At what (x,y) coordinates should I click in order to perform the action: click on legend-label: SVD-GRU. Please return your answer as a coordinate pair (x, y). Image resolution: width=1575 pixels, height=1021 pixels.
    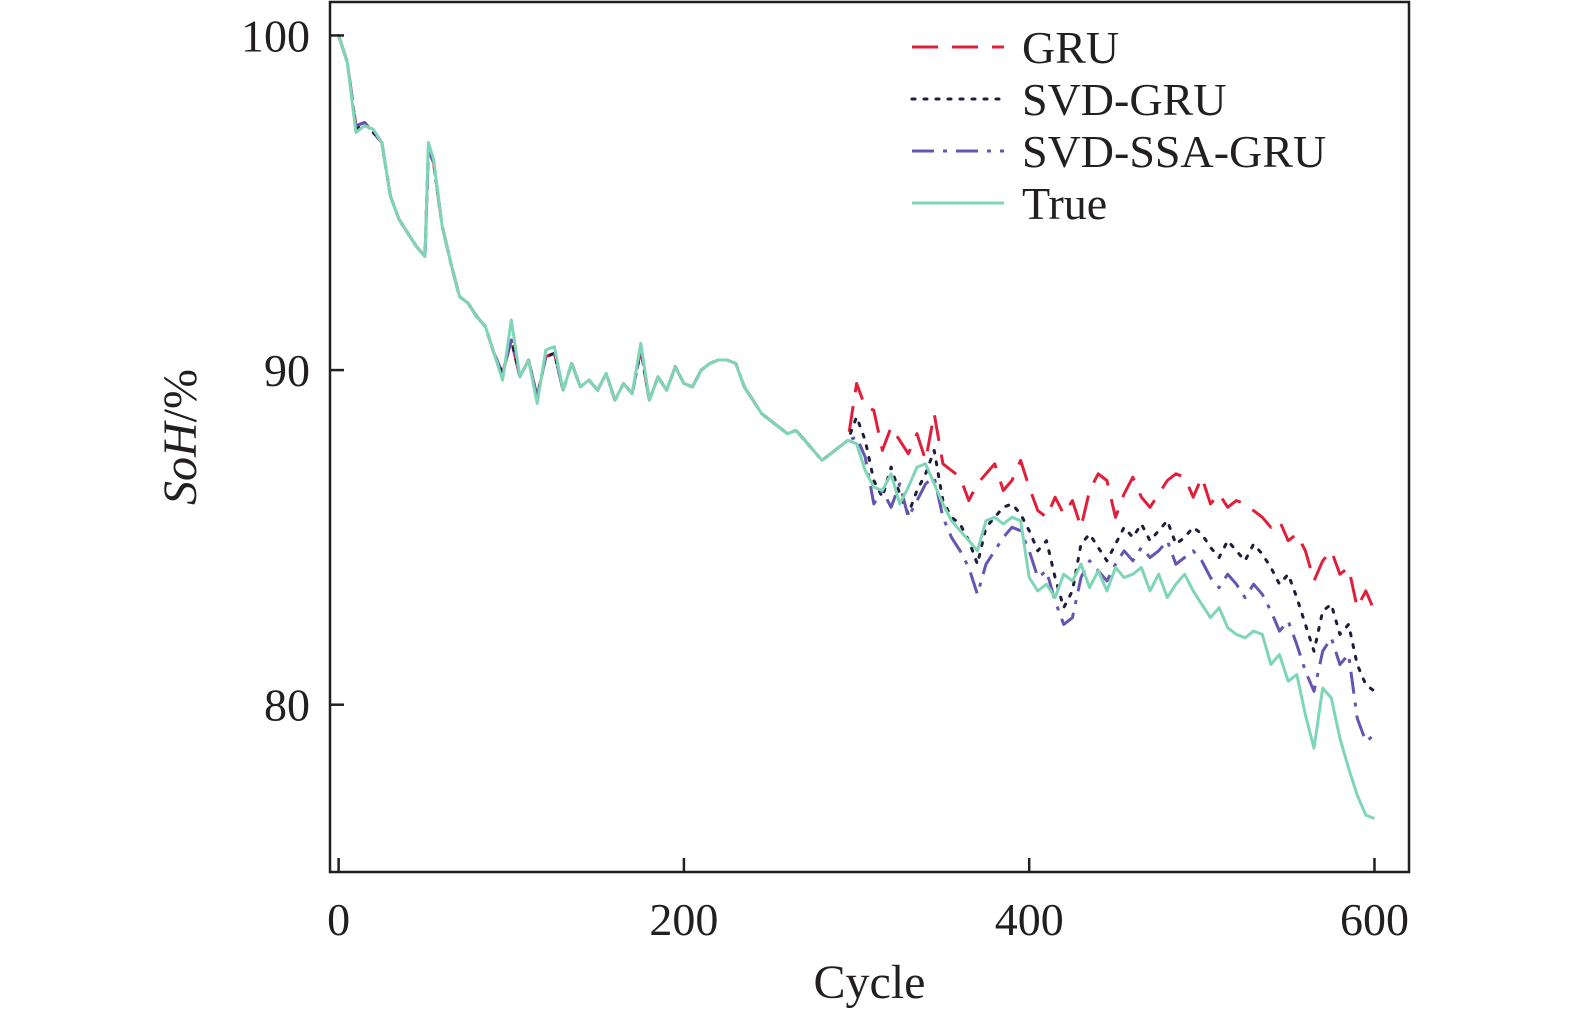
    Looking at the image, I should click on (1124, 99).